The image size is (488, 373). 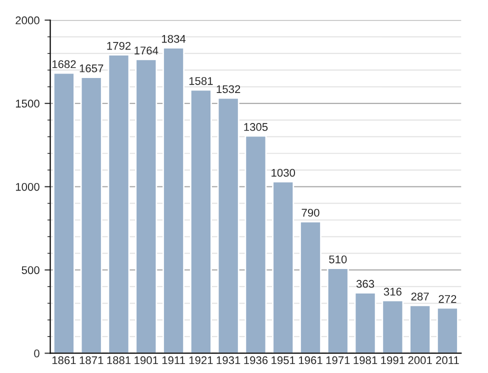 What do you see at coordinates (365, 284) in the screenshot?
I see `data-label: 363` at bounding box center [365, 284].